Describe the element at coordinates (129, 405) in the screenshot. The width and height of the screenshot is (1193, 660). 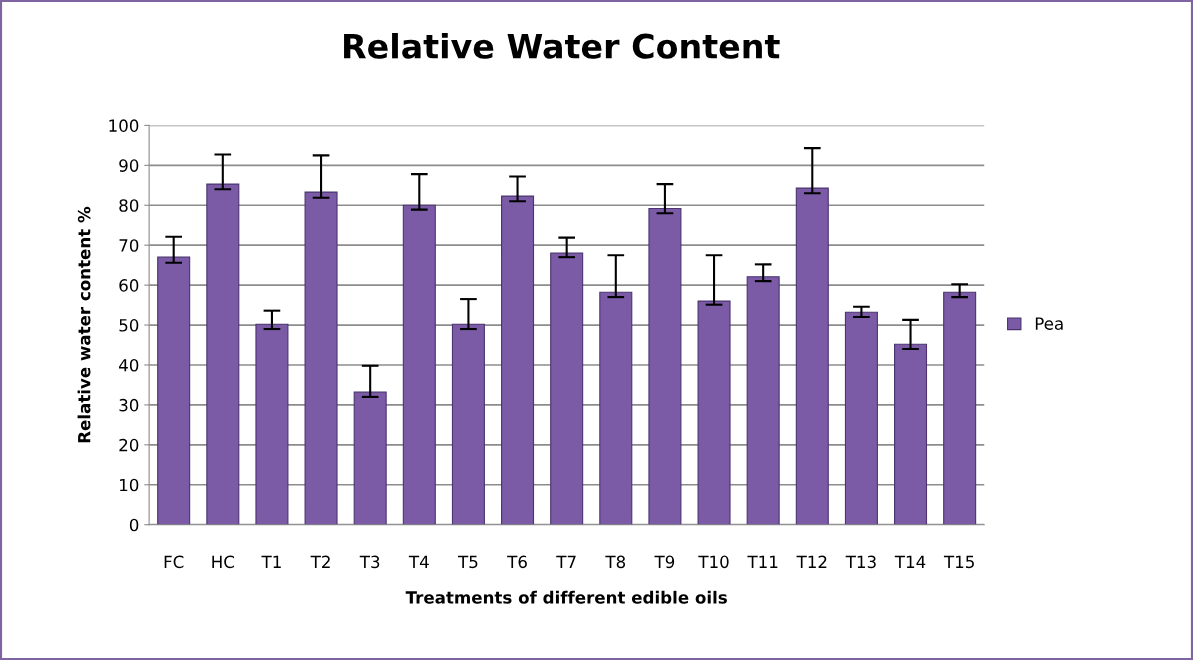
I see `y-tick-label: 30` at that location.